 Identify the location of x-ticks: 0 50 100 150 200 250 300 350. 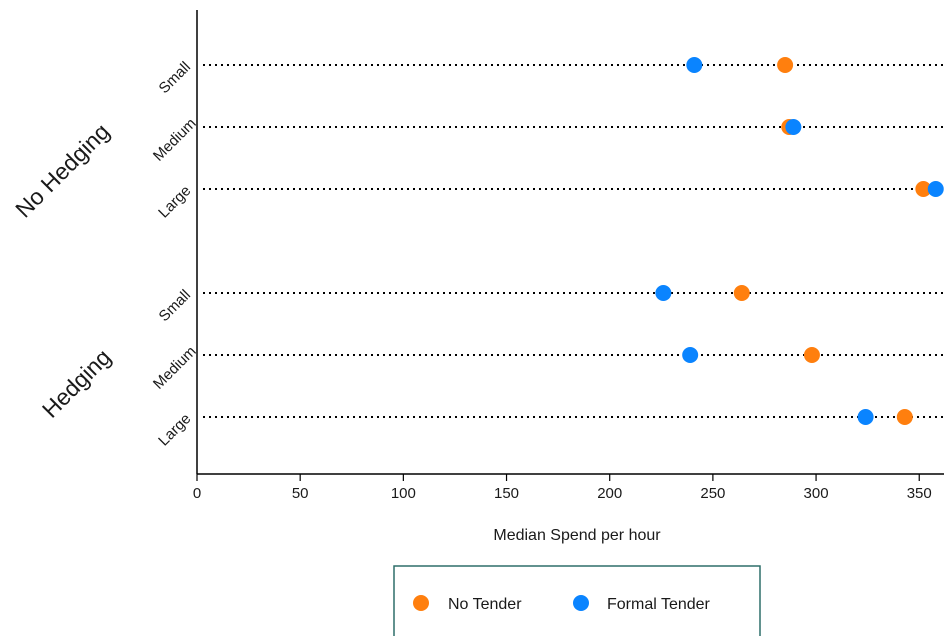
(562, 488).